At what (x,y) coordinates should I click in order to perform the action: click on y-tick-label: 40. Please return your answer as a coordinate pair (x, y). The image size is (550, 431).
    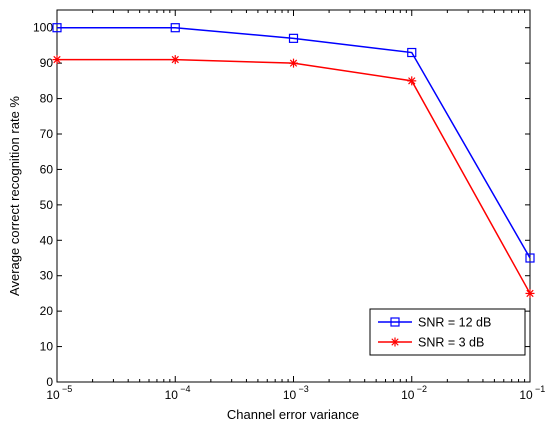
    Looking at the image, I should click on (47, 240).